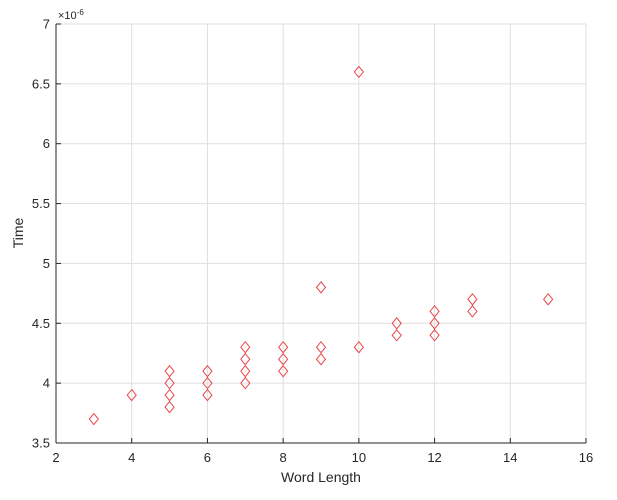  Describe the element at coordinates (81, 12) in the screenshot. I see `y-axis-exponent-power: -6` at that location.